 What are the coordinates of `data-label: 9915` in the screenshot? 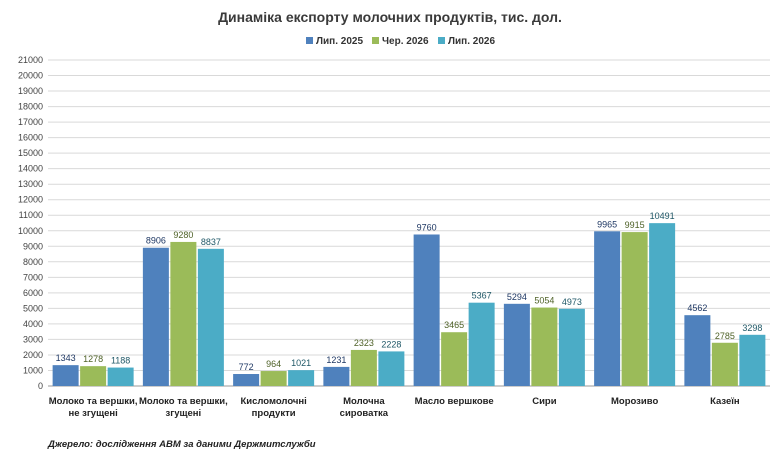 It's located at (635, 225).